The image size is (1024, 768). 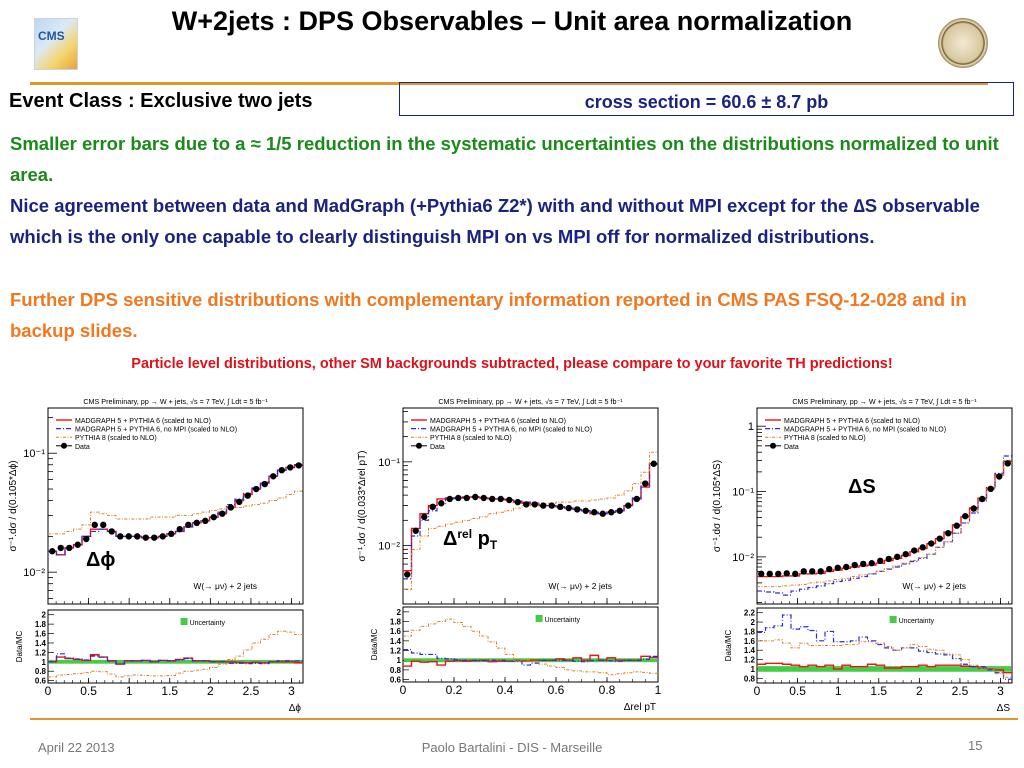 What do you see at coordinates (129, 691) in the screenshot?
I see `x-tick-label: 1` at bounding box center [129, 691].